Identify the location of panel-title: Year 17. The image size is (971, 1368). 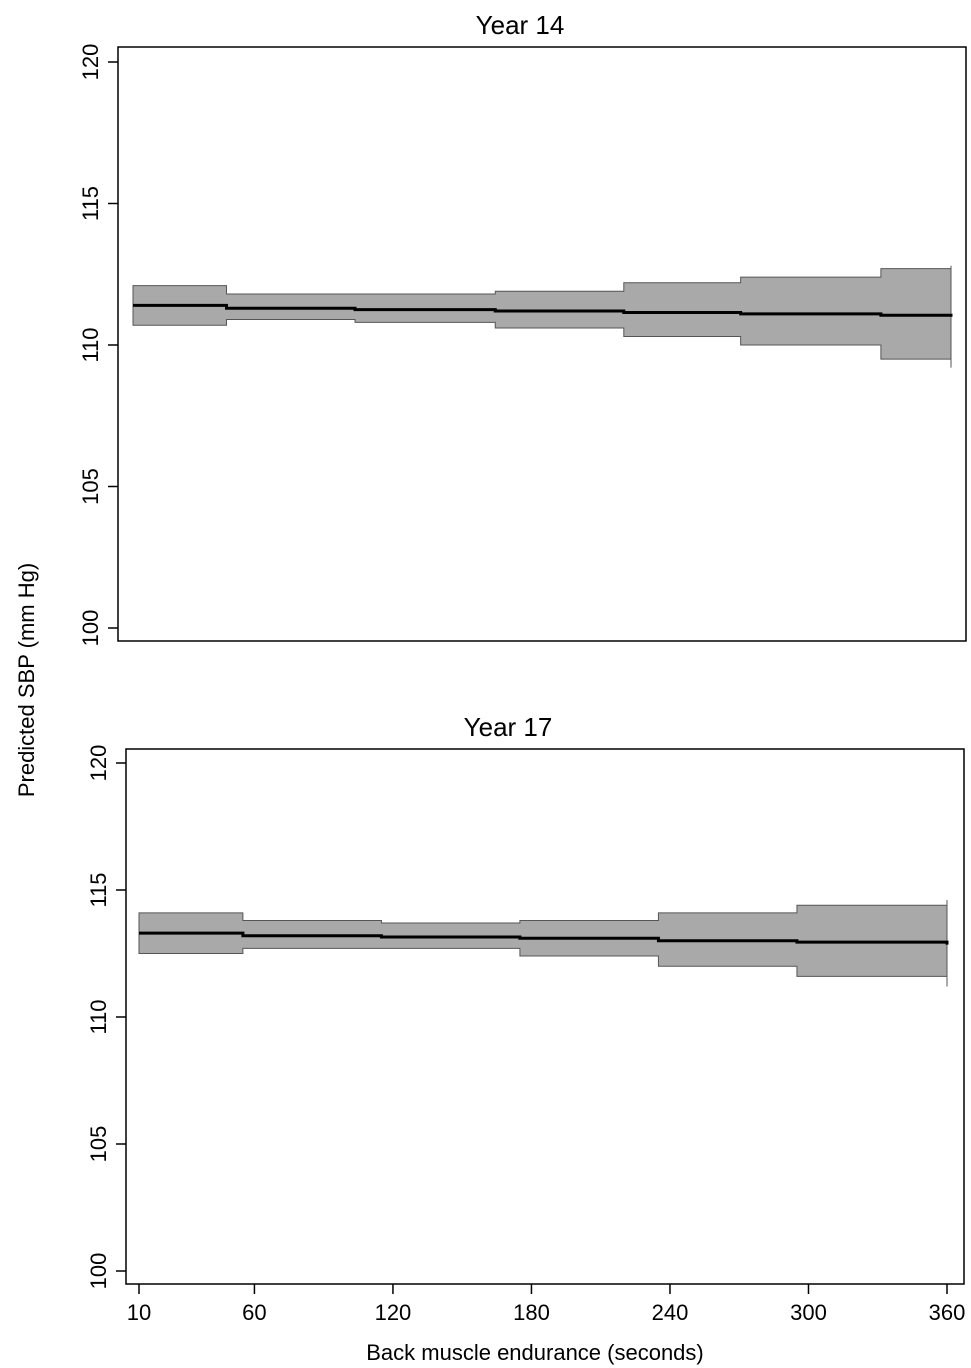
(508, 727).